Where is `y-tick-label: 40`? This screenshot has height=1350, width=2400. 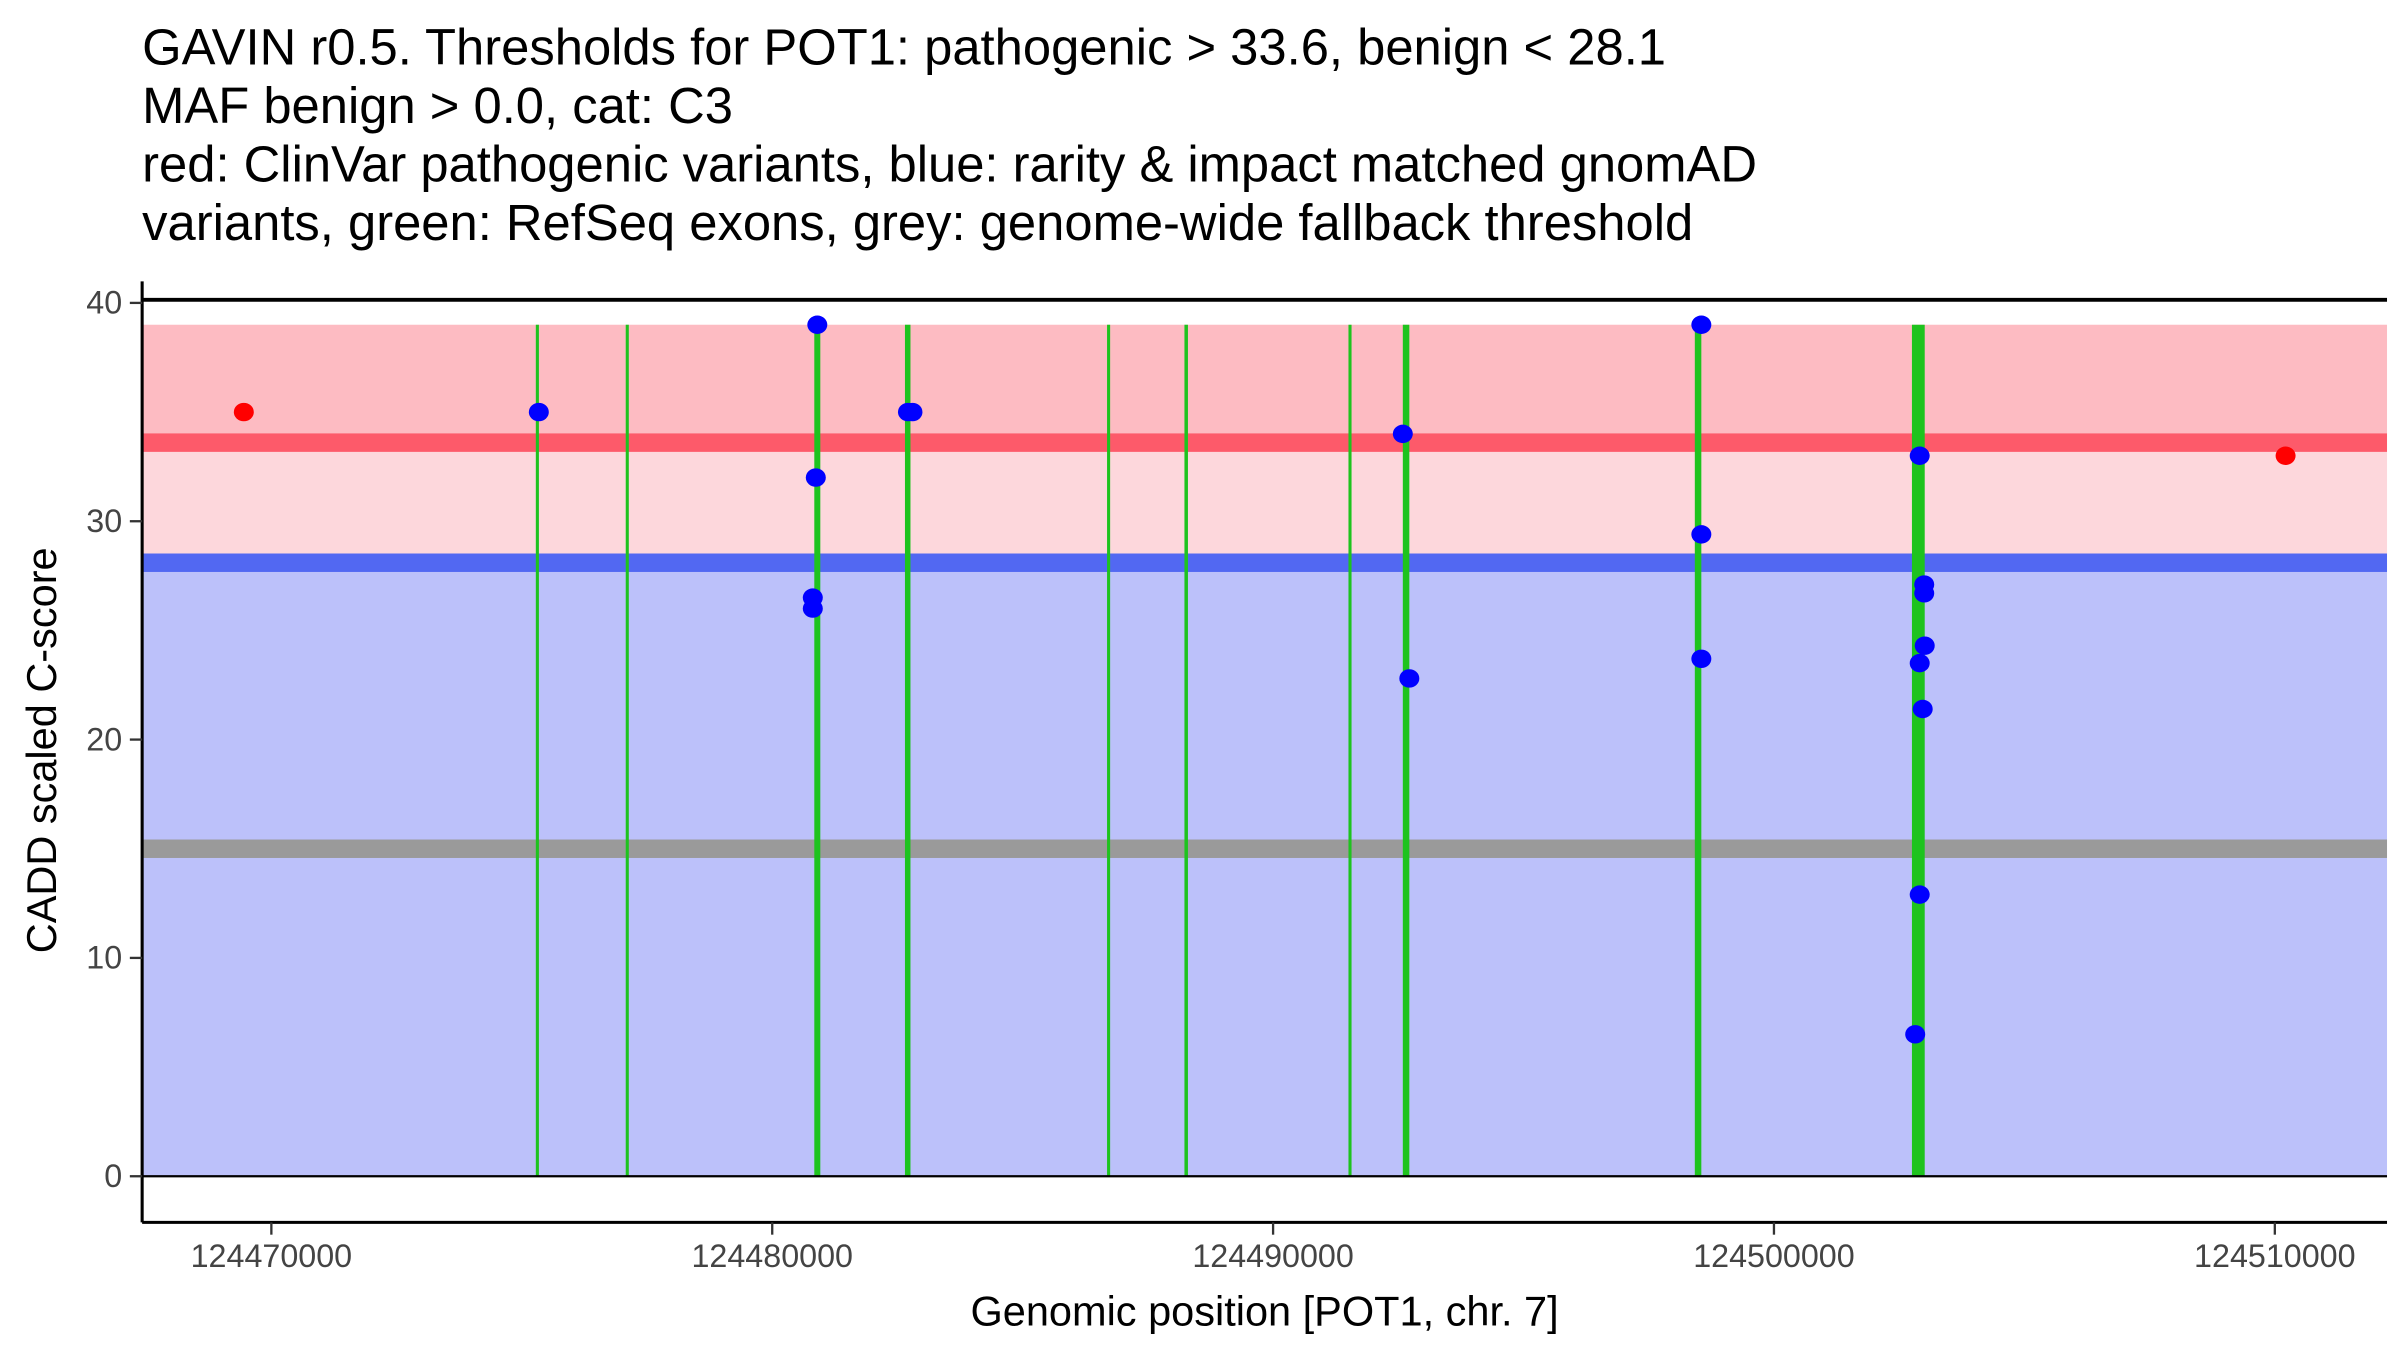
y-tick-label: 40 is located at coordinates (104, 303).